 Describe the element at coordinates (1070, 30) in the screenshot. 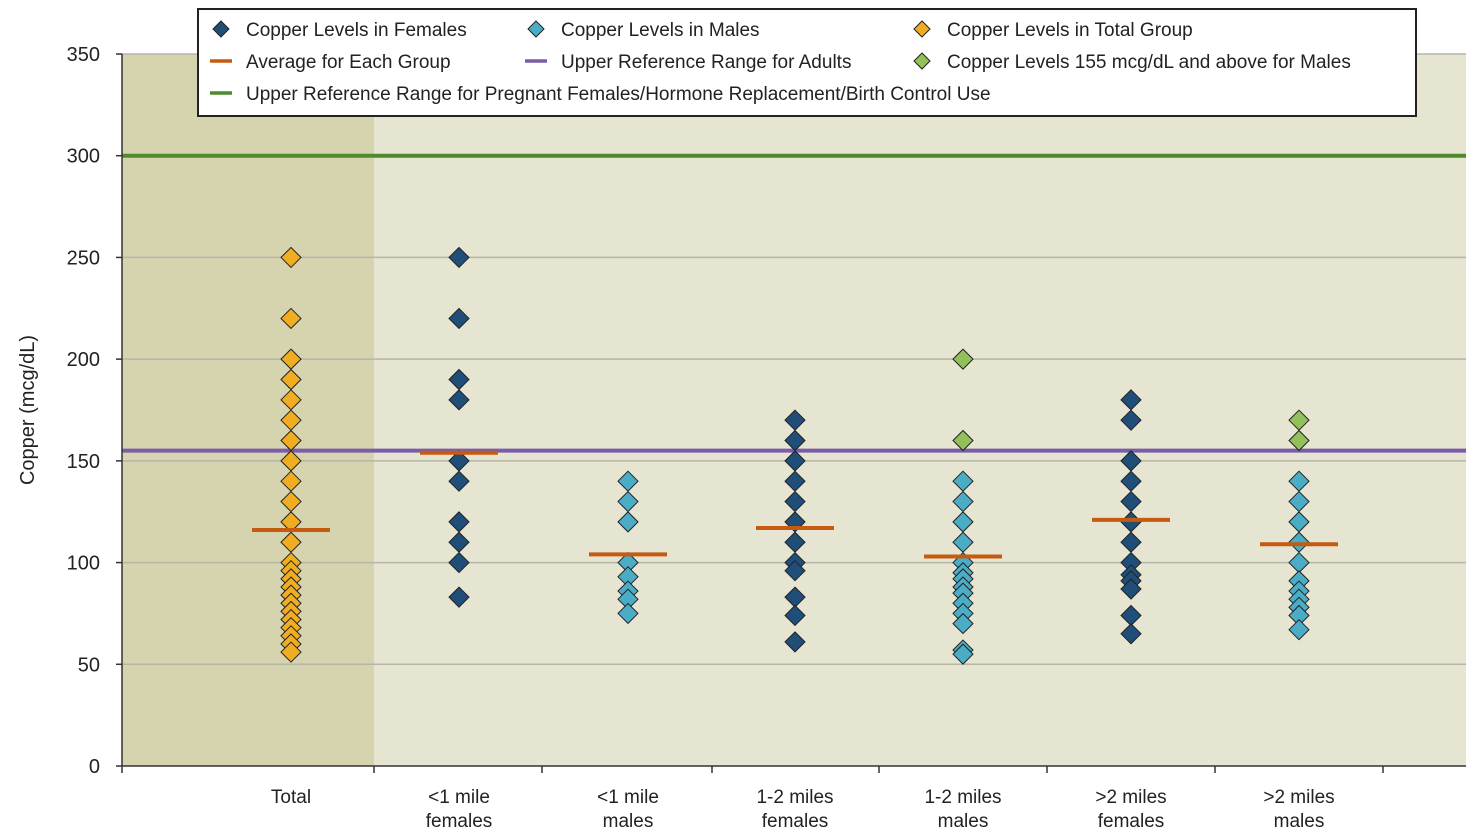

I see `legend-label: Copper Levels in Total Group` at that location.